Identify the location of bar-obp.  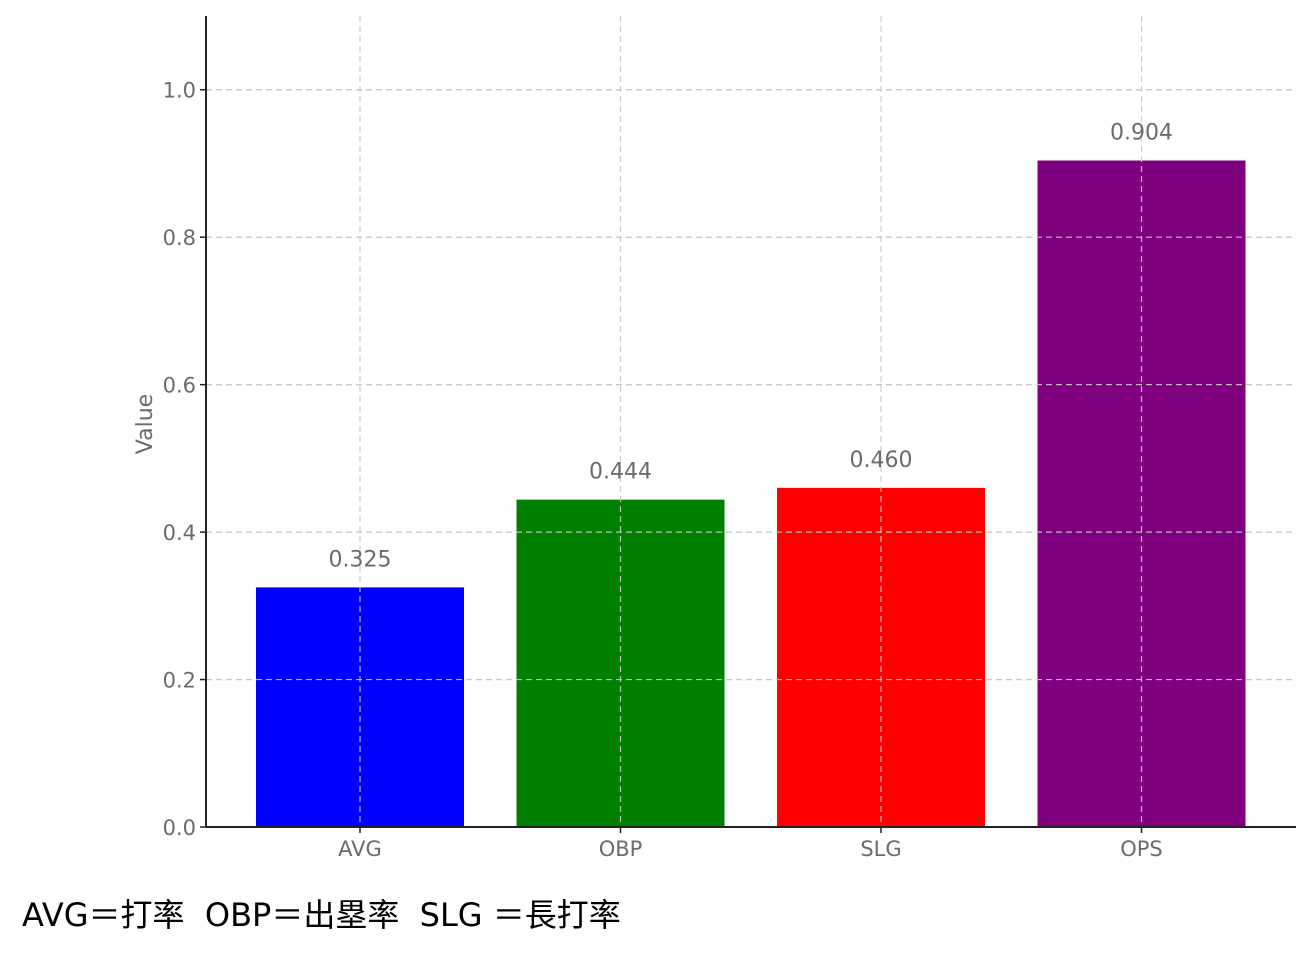
(620, 663).